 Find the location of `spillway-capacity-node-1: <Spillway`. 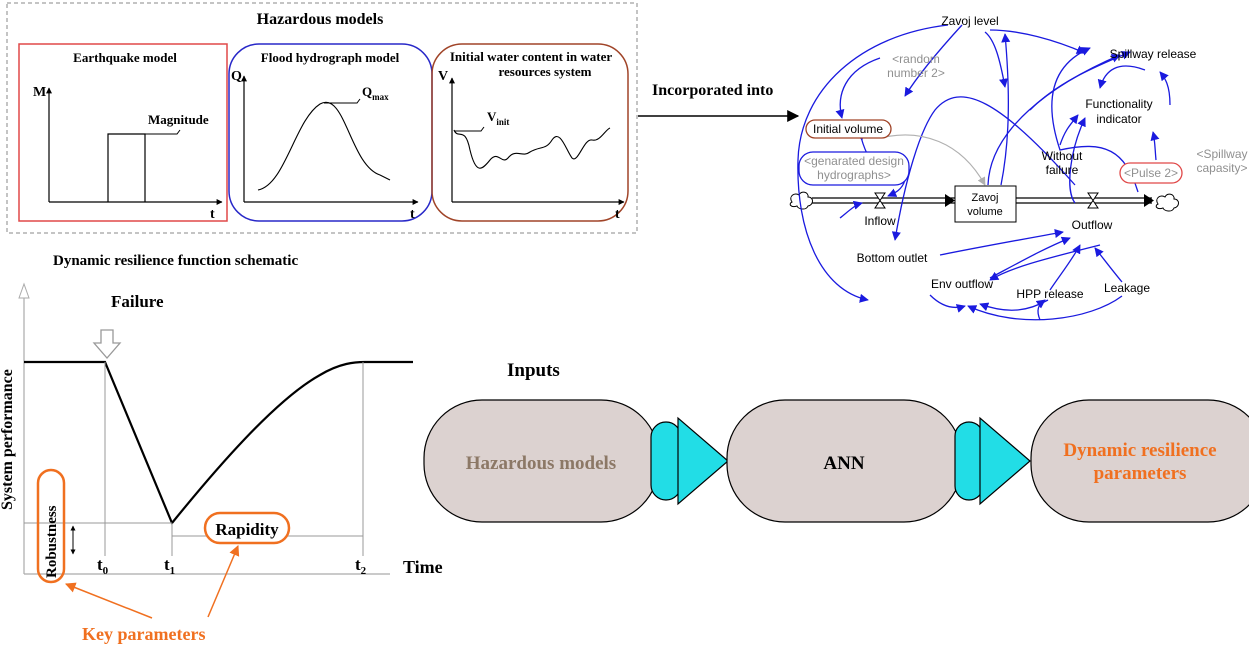

spillway-capacity-node-1: <Spillway is located at coordinates (1221, 154).